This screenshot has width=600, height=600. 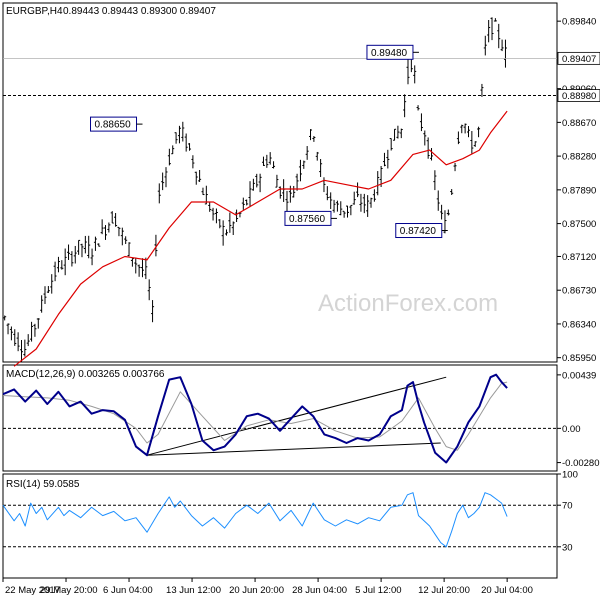 I want to click on macd-ytick-label: 0.00, so click(x=571, y=429).